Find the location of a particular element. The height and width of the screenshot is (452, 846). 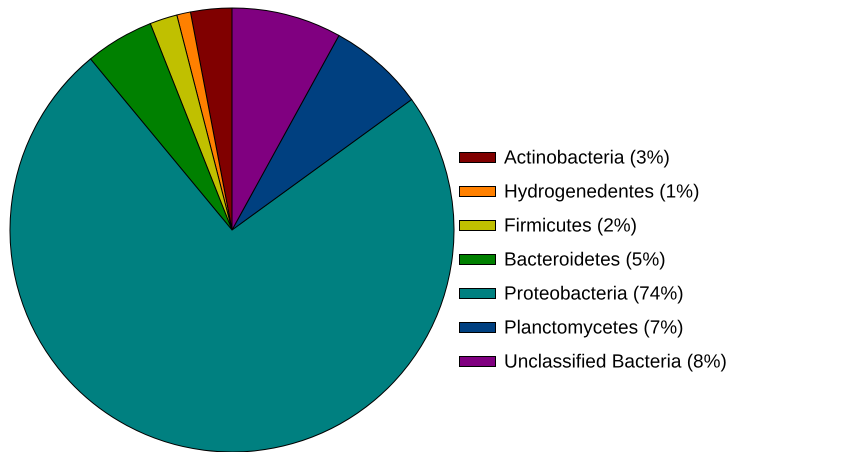

legend-label: Proteobacteria (74%) is located at coordinates (594, 294).